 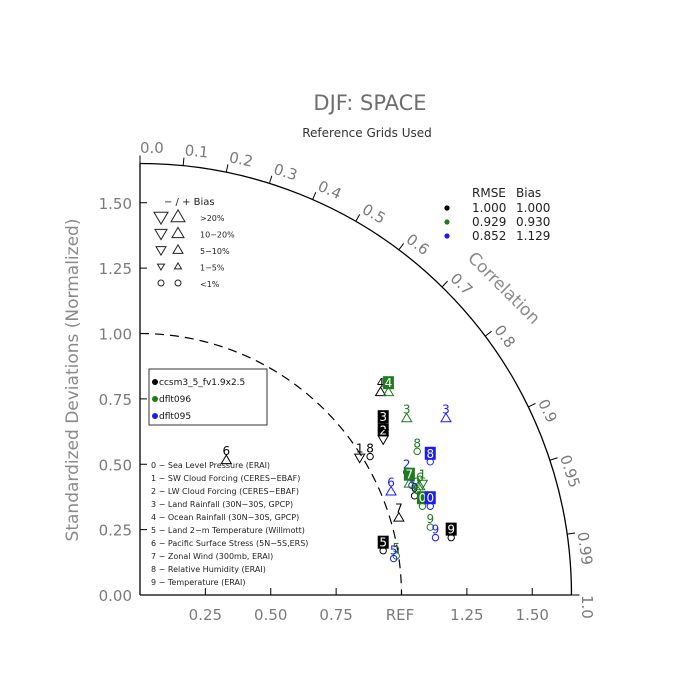 What do you see at coordinates (229, 543) in the screenshot?
I see `variable-legend-item: 6 − Pacific Surface Stress (5N−5S,ERS)` at bounding box center [229, 543].